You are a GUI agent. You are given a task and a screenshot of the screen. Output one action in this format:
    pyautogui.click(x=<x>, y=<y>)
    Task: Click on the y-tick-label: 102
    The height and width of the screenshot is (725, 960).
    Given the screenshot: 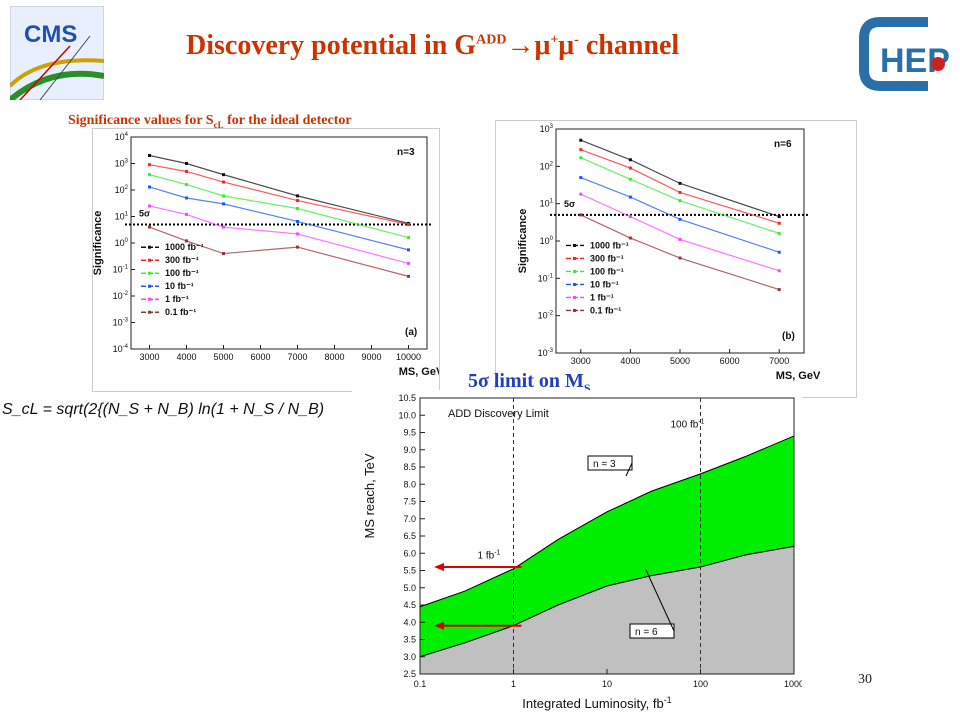 What is the action you would take?
    pyautogui.click(x=547, y=166)
    